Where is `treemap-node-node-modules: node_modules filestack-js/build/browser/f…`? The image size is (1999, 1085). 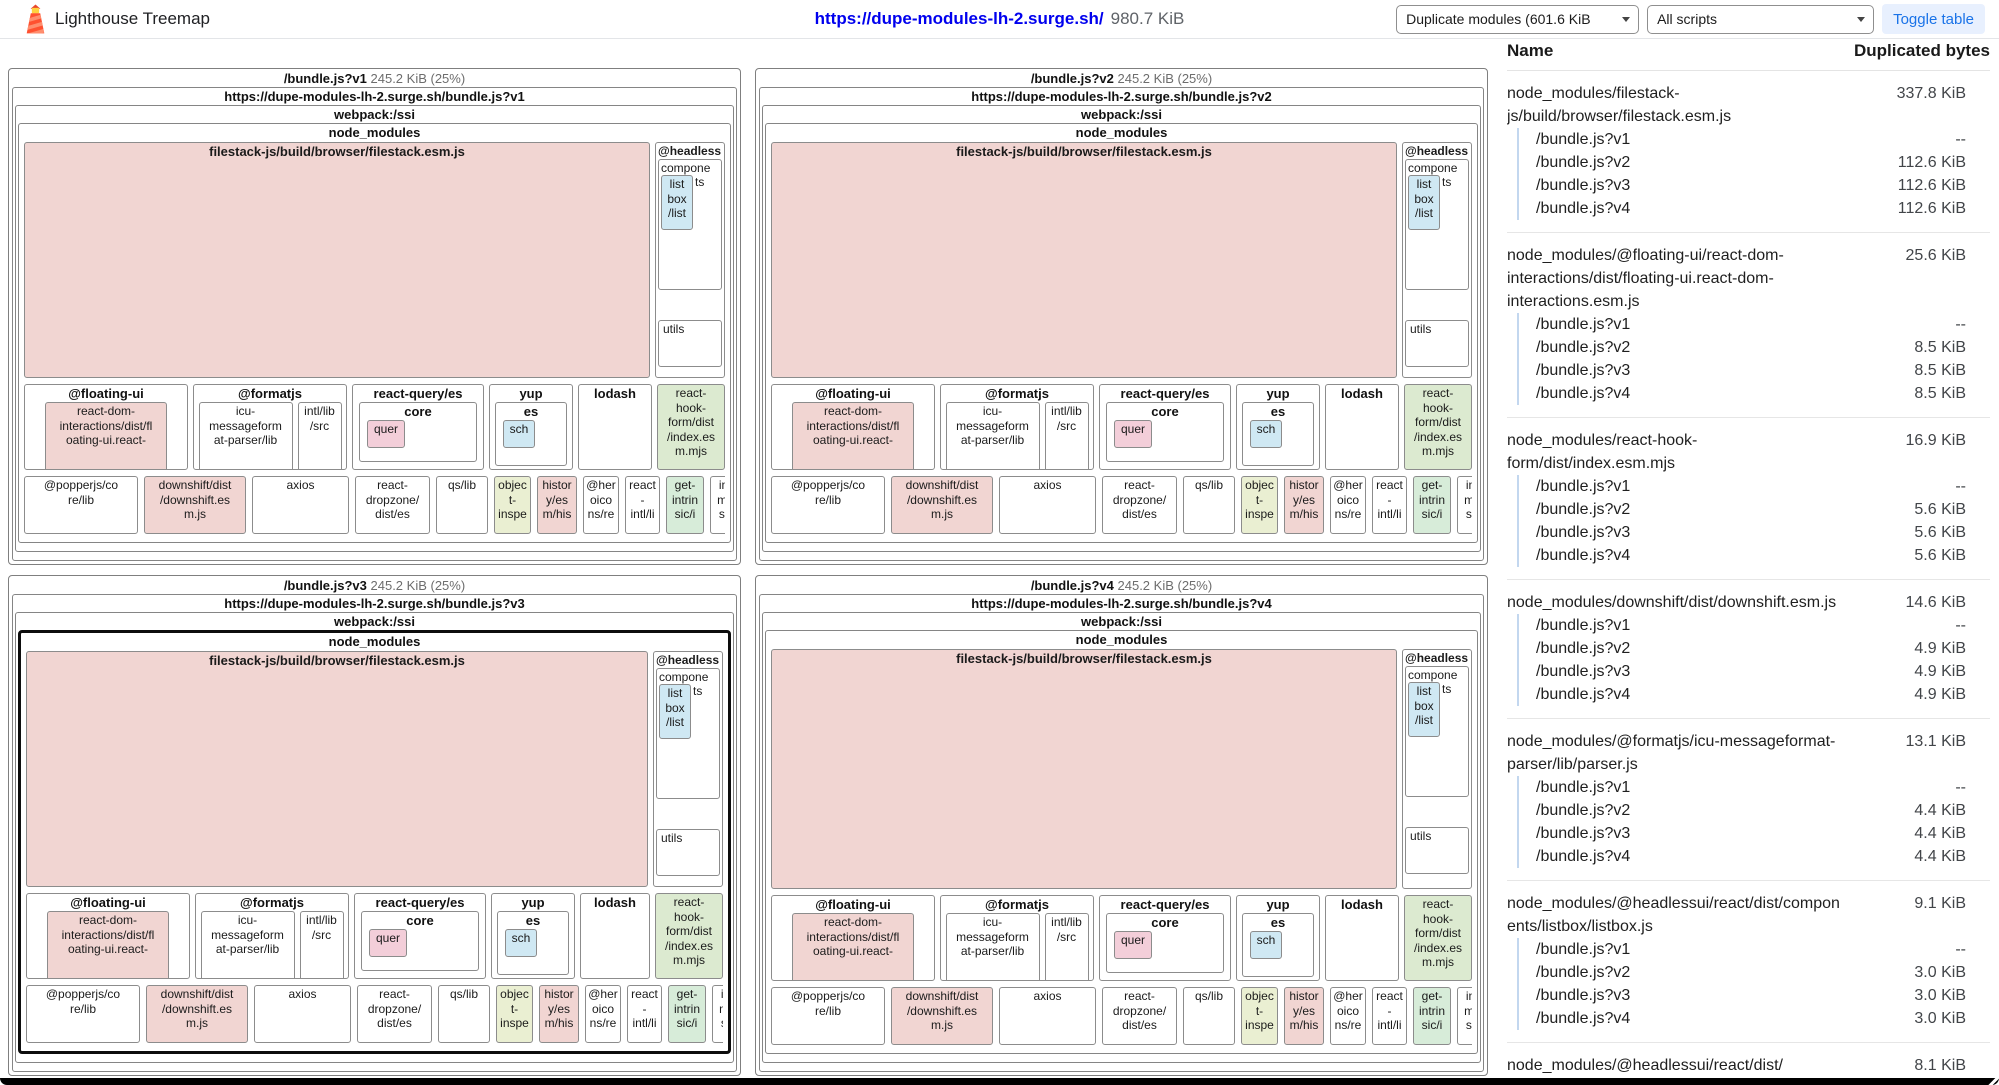 treemap-node-node-modules: node_modules filestack-js/build/browser/f… is located at coordinates (1121, 333).